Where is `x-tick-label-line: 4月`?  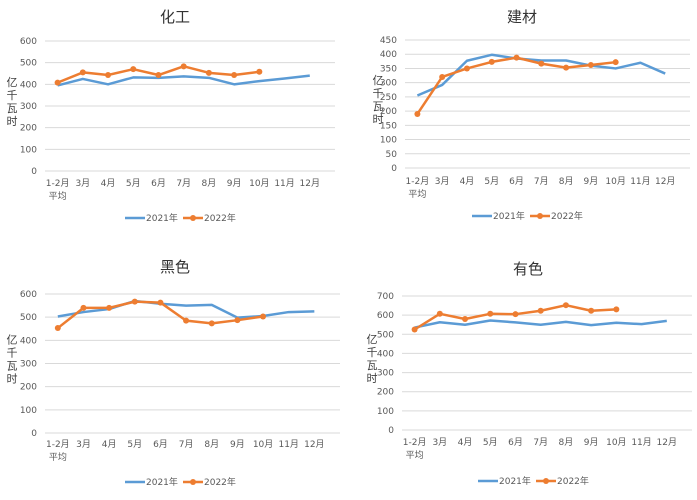
x-tick-label-line: 4月 is located at coordinates (467, 181).